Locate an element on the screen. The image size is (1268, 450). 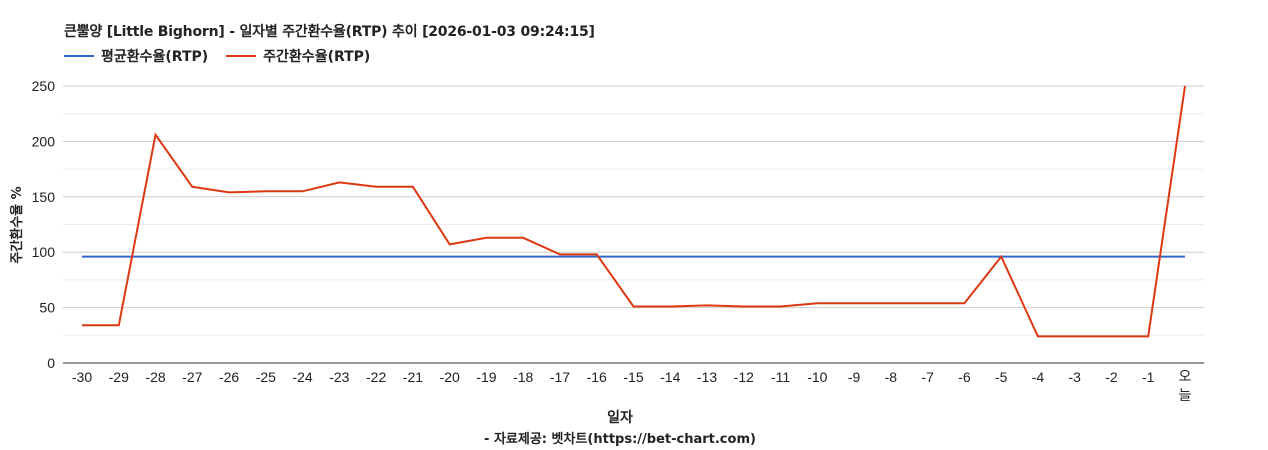
x-tick-label: -24 is located at coordinates (302, 377).